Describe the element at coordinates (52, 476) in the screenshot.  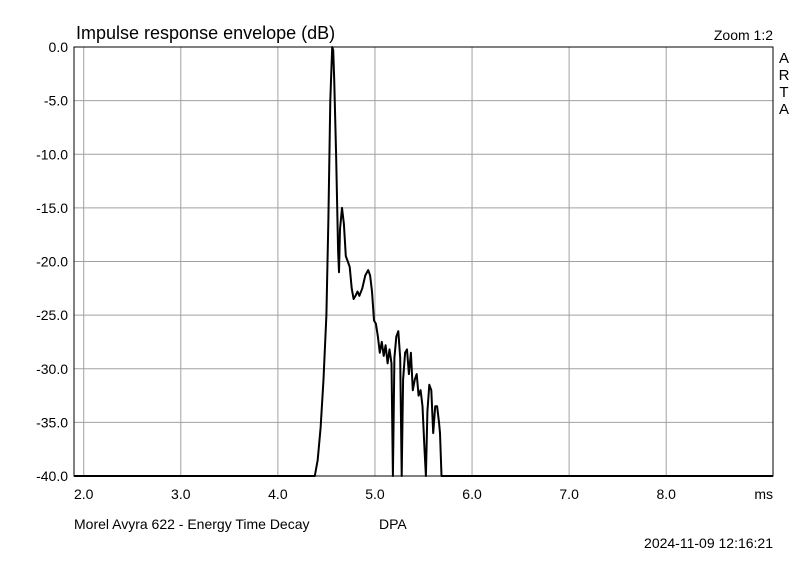
I see `y-tick-label: -40.0` at that location.